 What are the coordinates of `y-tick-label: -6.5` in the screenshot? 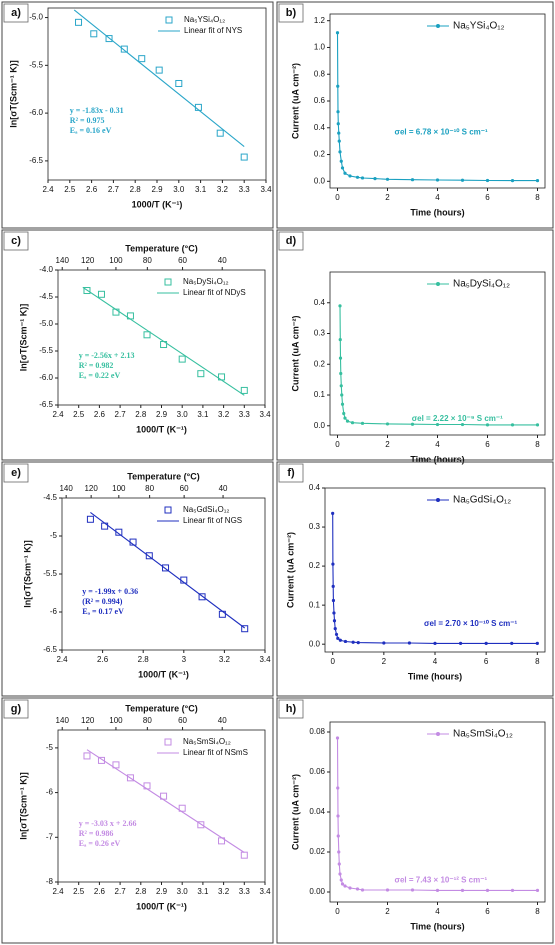 It's located at (50, 649).